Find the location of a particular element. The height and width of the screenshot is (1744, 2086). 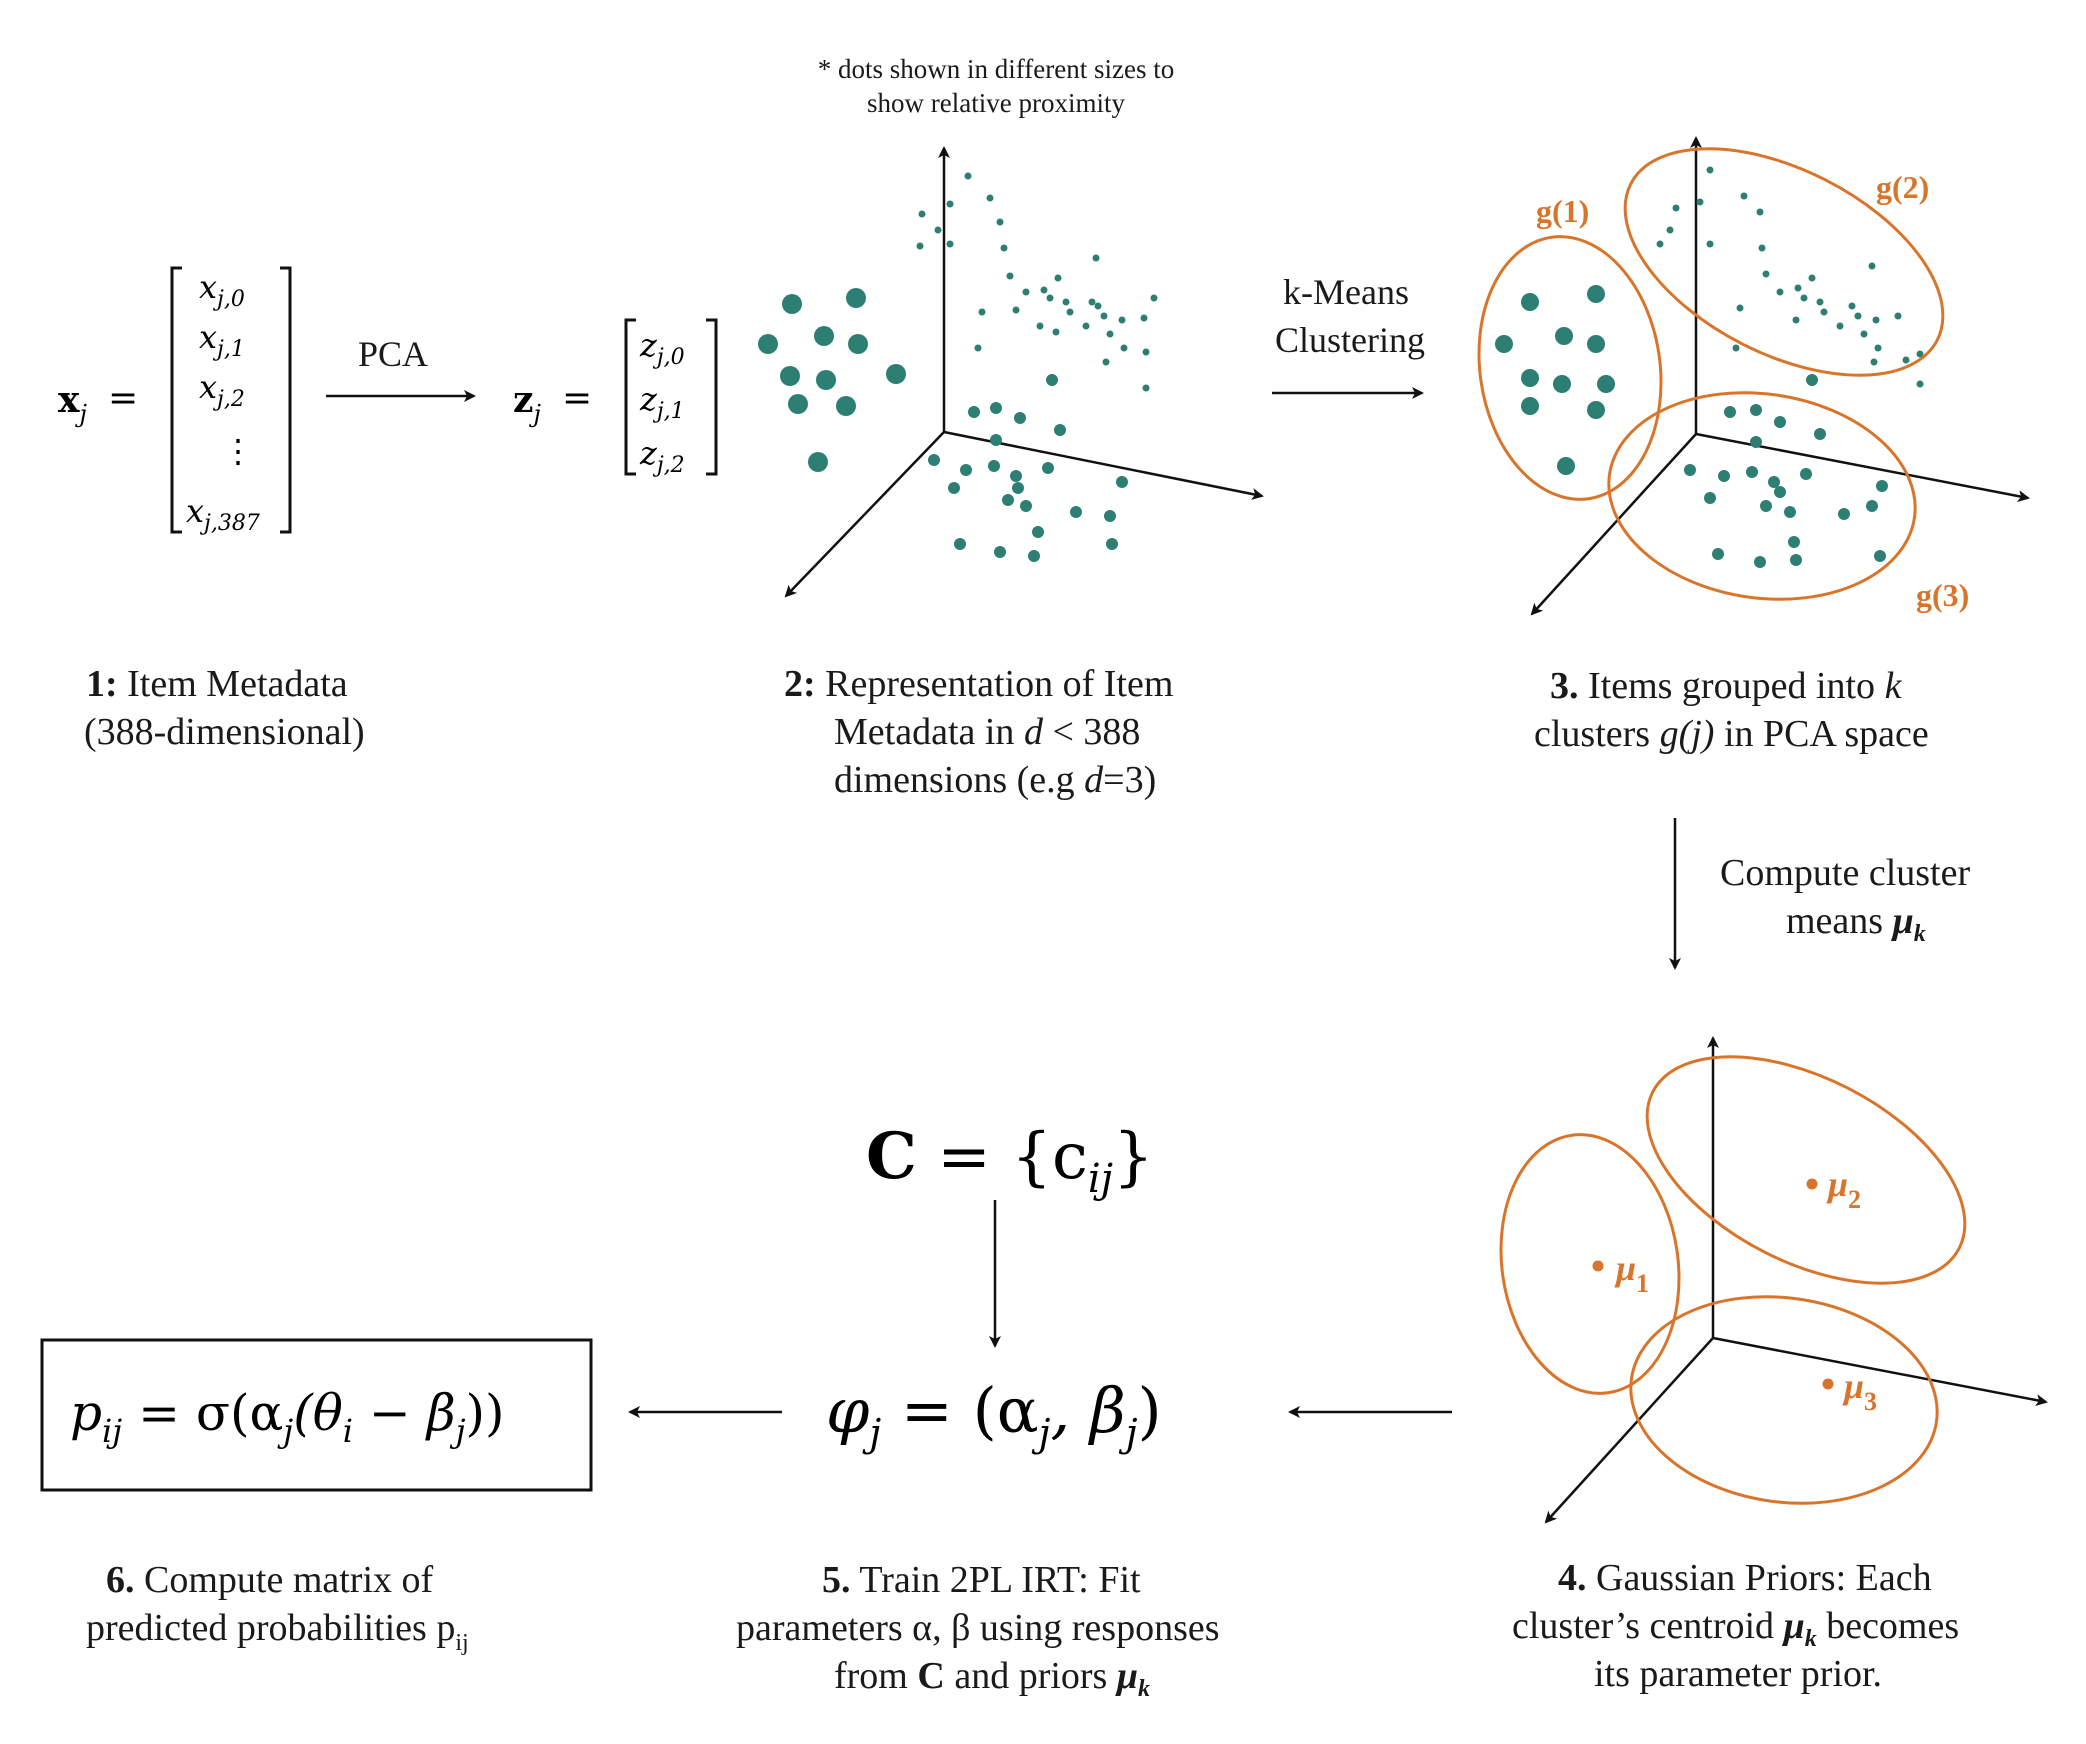

cluster-label: g(1) is located at coordinates (1562, 211).